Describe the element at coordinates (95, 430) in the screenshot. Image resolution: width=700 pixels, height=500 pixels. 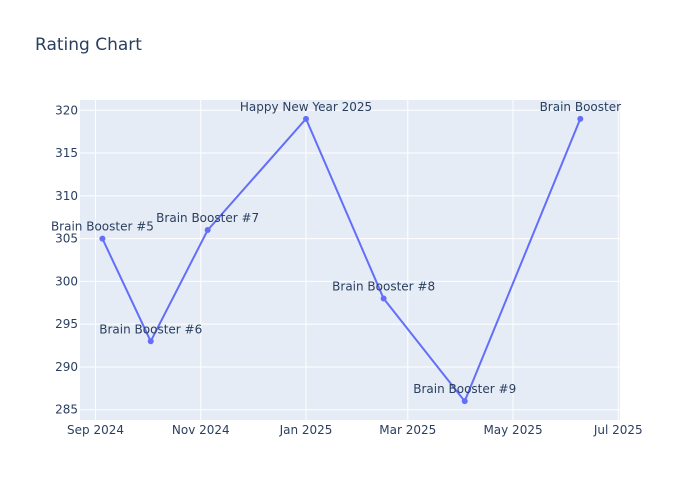
I see `x-tick-label: Sep 2024` at that location.